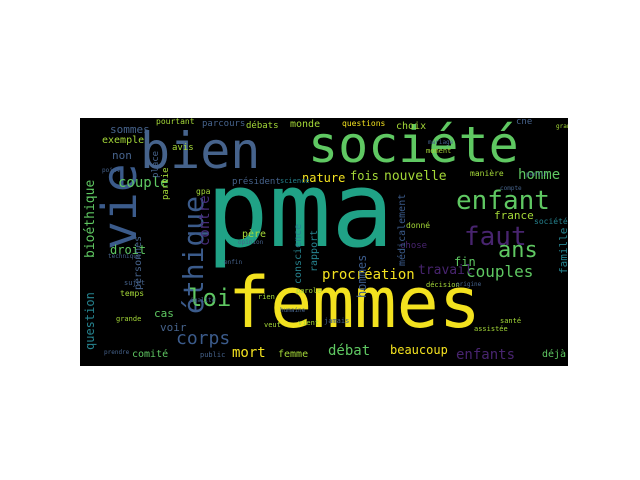 The height and width of the screenshot is (480, 640). I want to click on word-parole: parole, so click(309, 291).